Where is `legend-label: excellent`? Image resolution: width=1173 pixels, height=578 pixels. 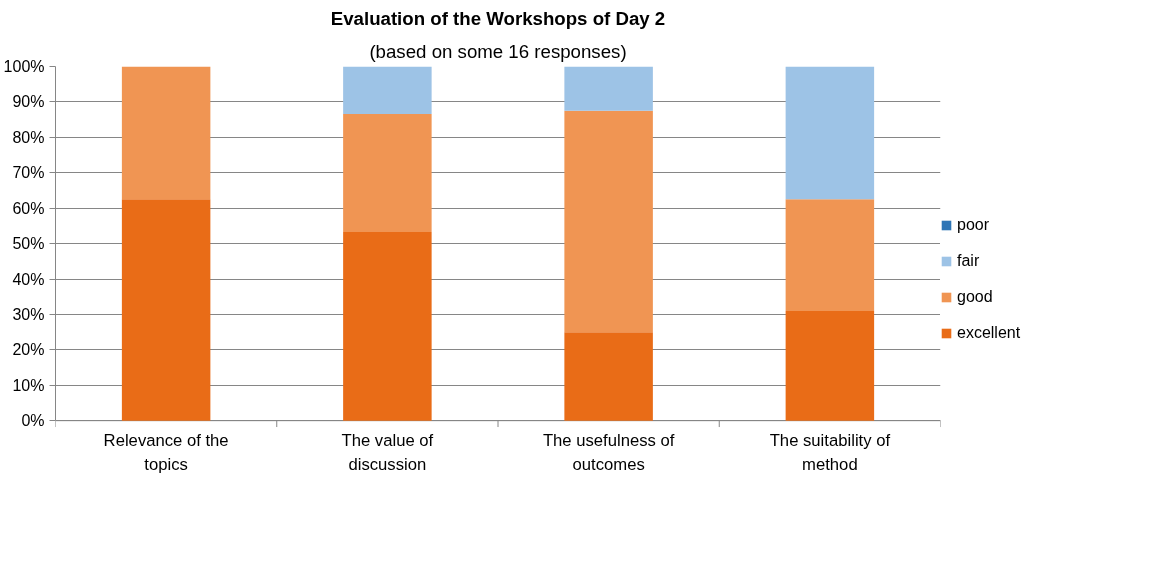 legend-label: excellent is located at coordinates (989, 332).